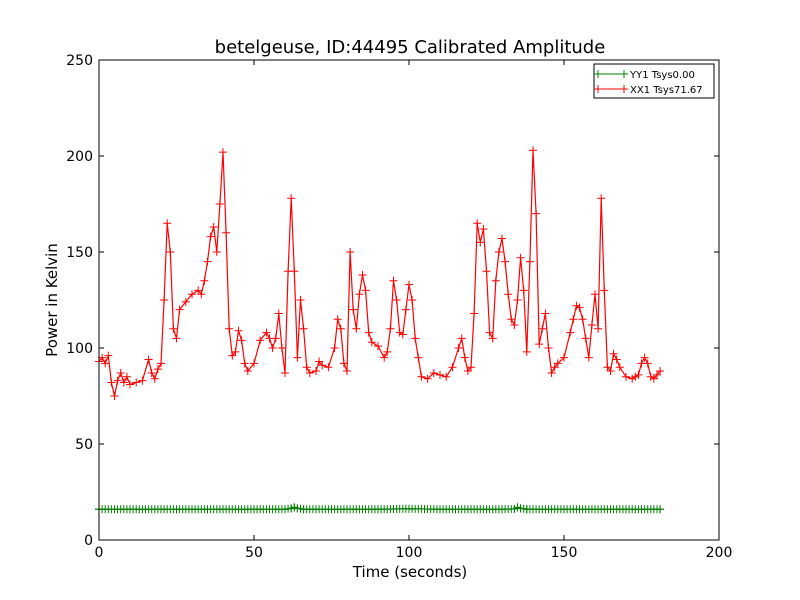 This screenshot has height=600, width=800. What do you see at coordinates (662, 75) in the screenshot?
I see `legend-label: YY1 Tsys0.00` at bounding box center [662, 75].